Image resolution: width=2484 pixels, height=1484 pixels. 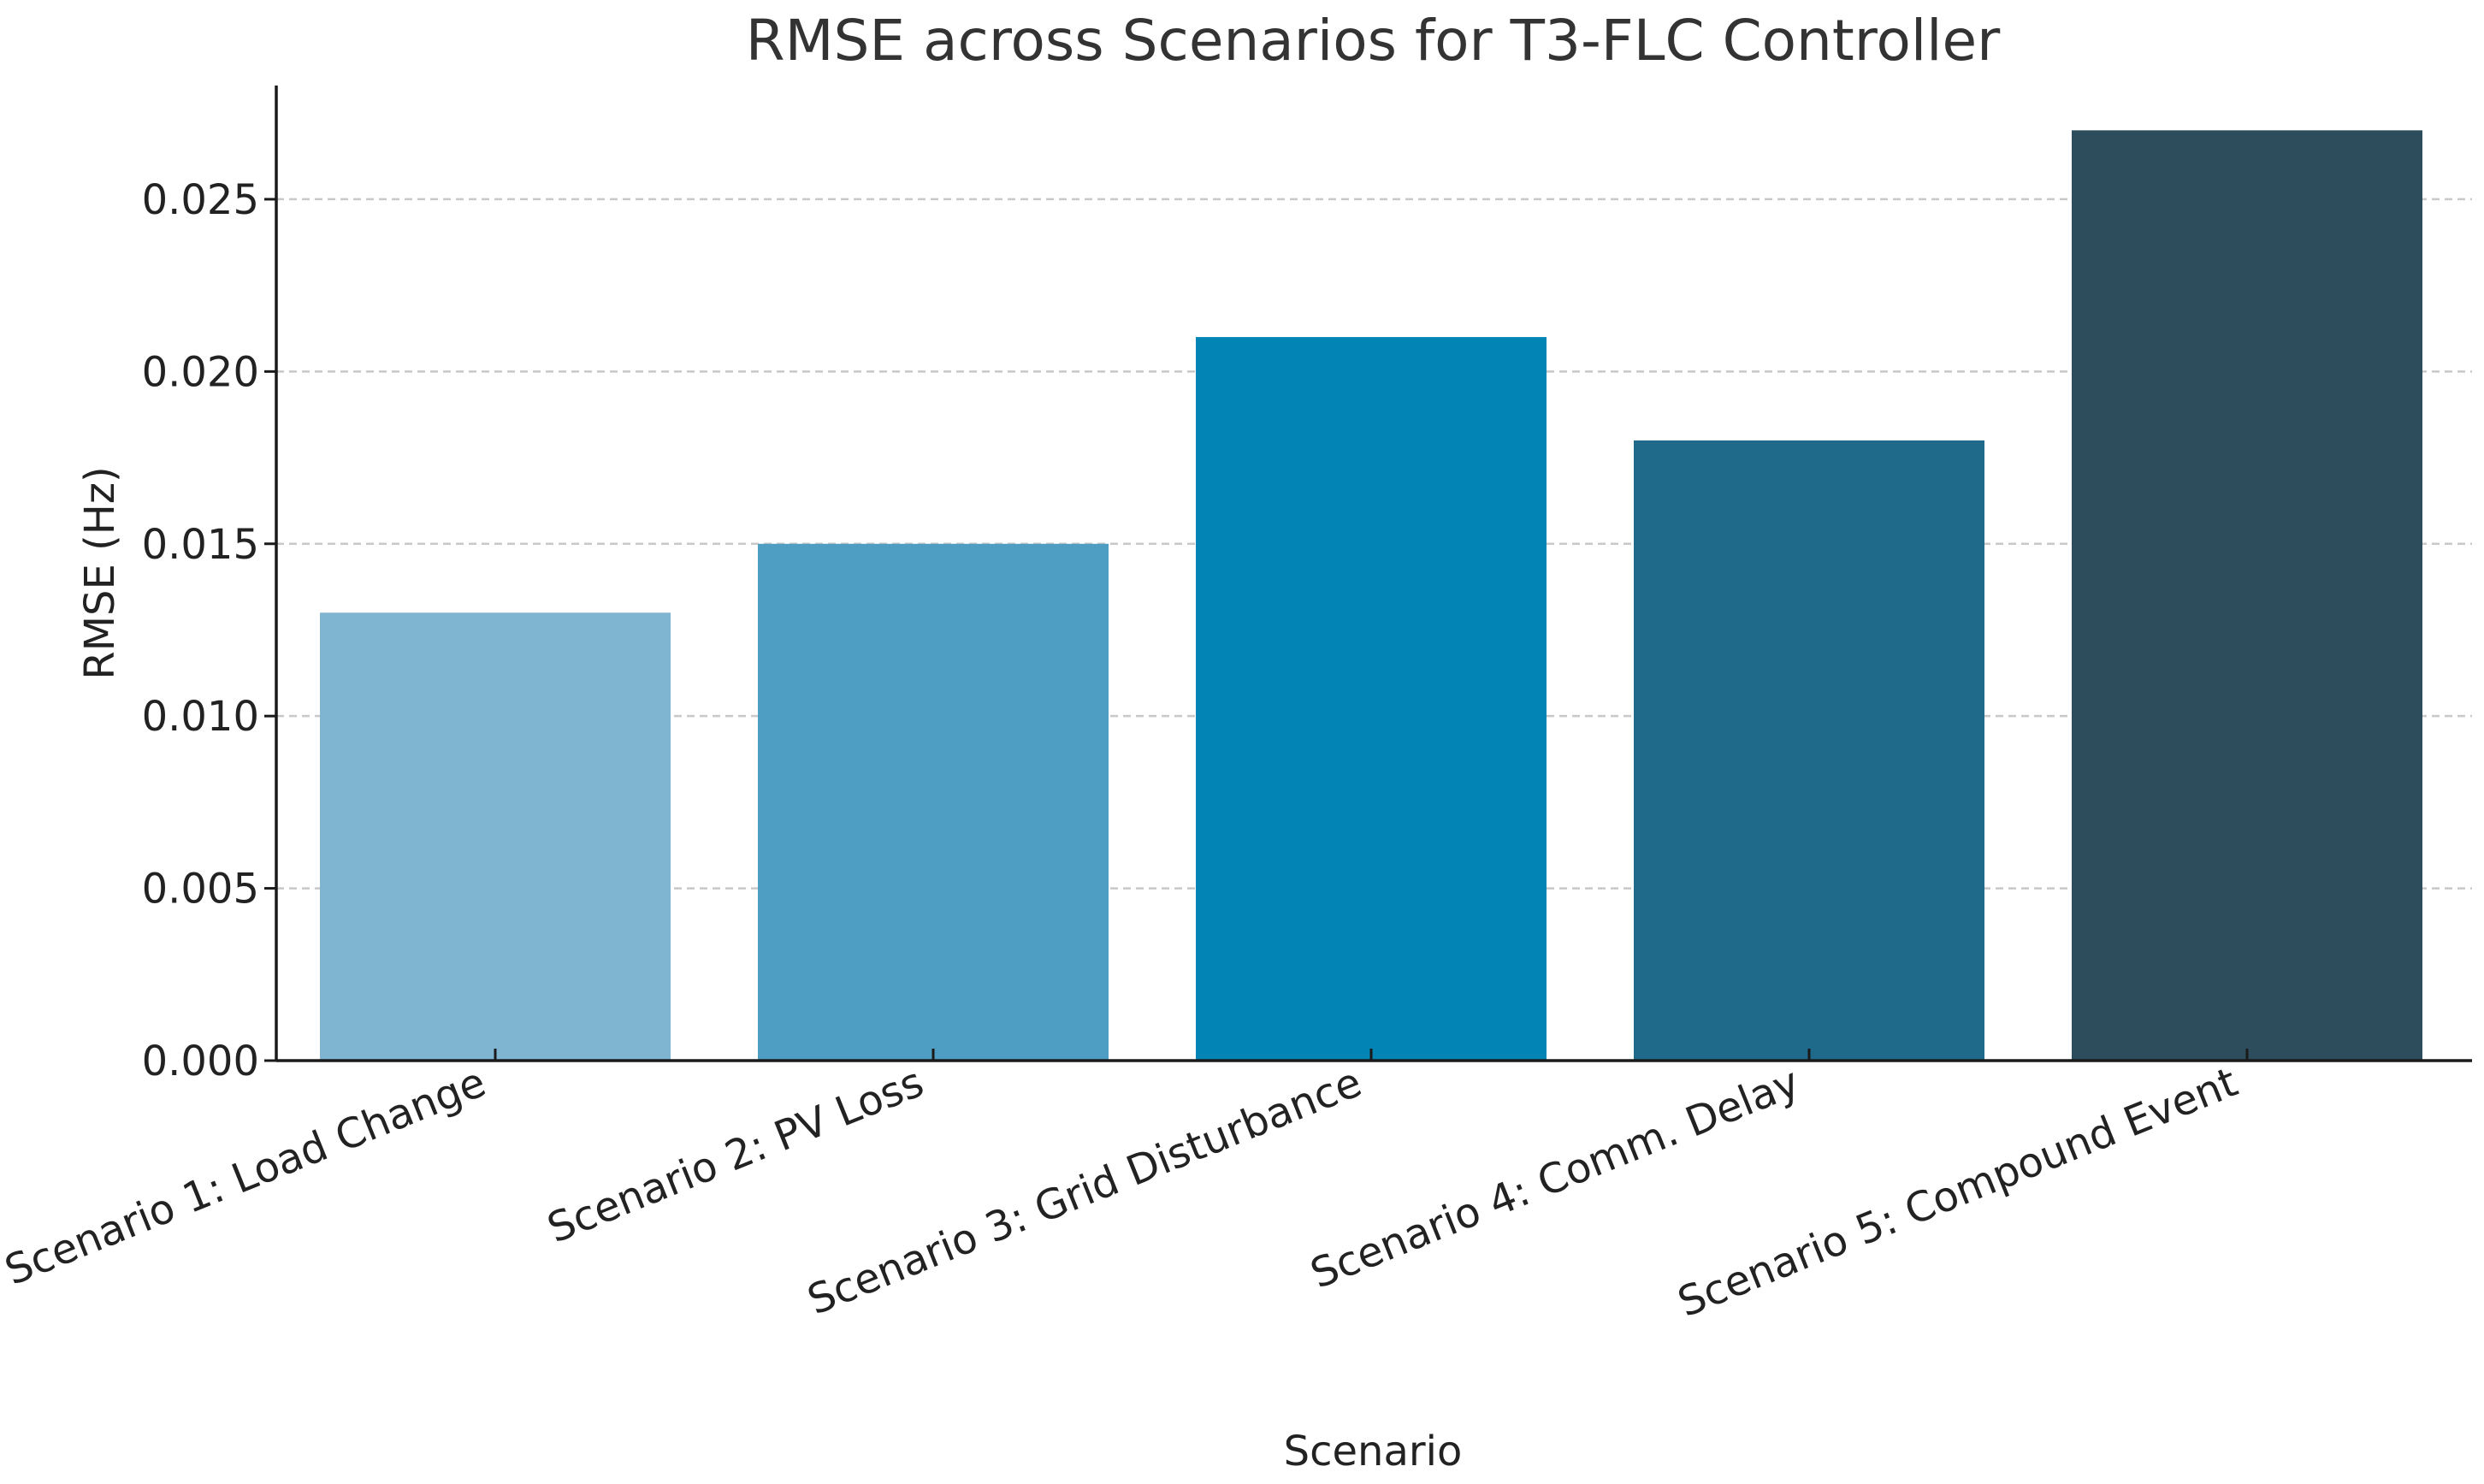 I want to click on y-axis-ticks: 0.000 0.005 0.010 0.015 0.020 0.025, so click(x=209, y=630).